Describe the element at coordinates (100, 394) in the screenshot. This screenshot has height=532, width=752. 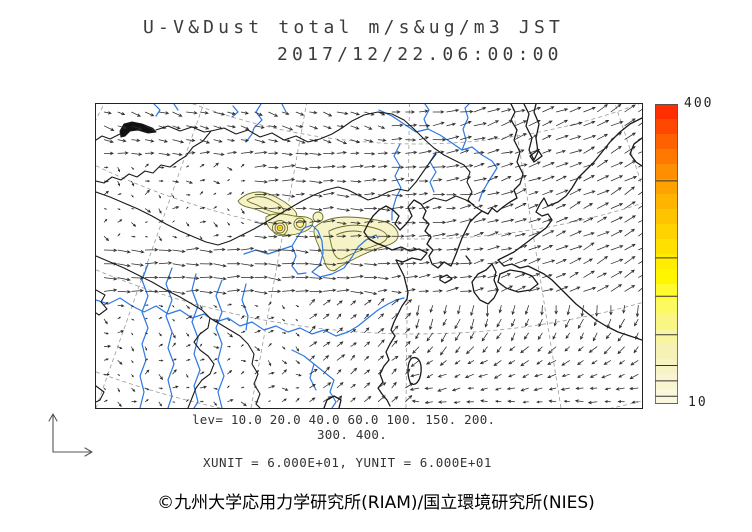
I see `border-left-low` at that location.